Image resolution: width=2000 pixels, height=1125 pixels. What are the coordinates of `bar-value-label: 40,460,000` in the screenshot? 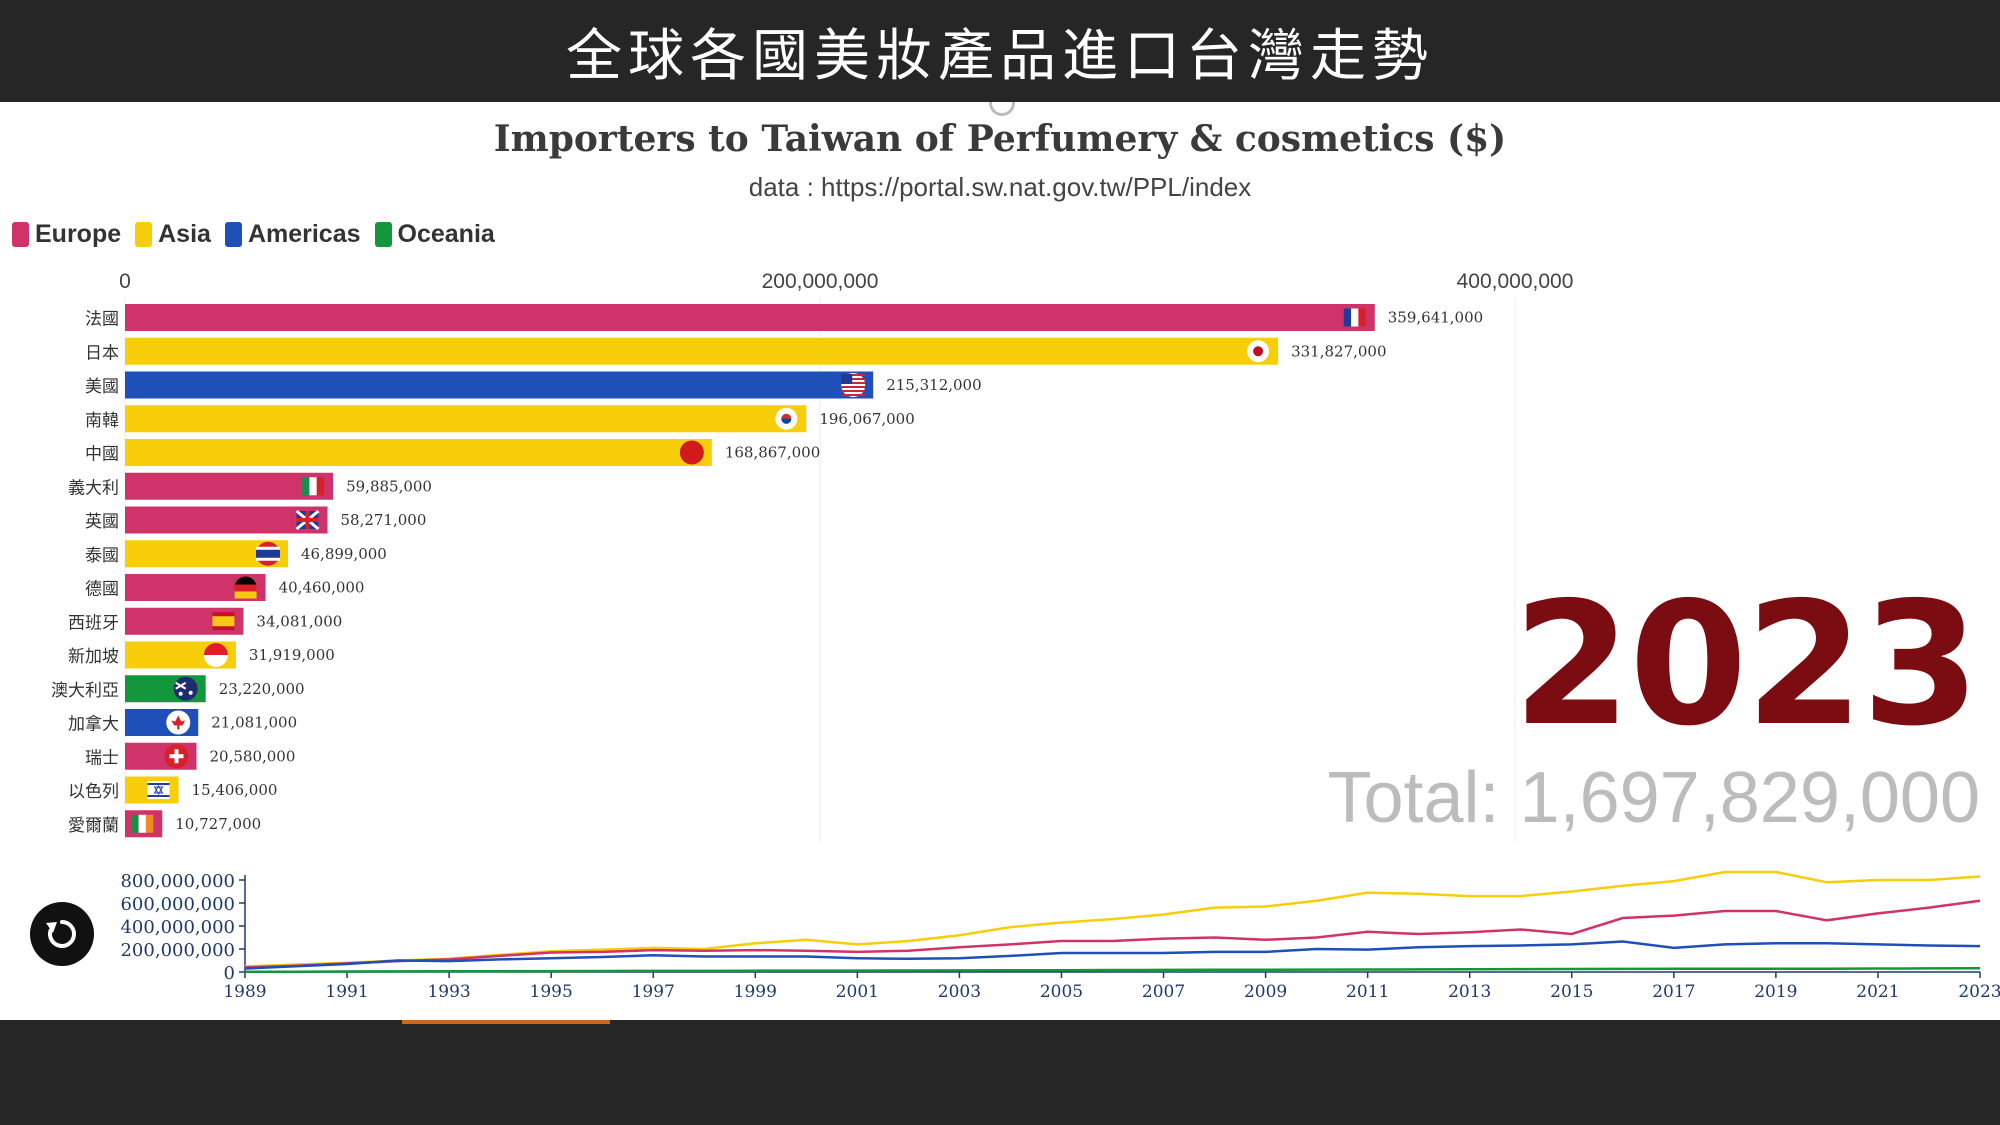 It's located at (322, 588).